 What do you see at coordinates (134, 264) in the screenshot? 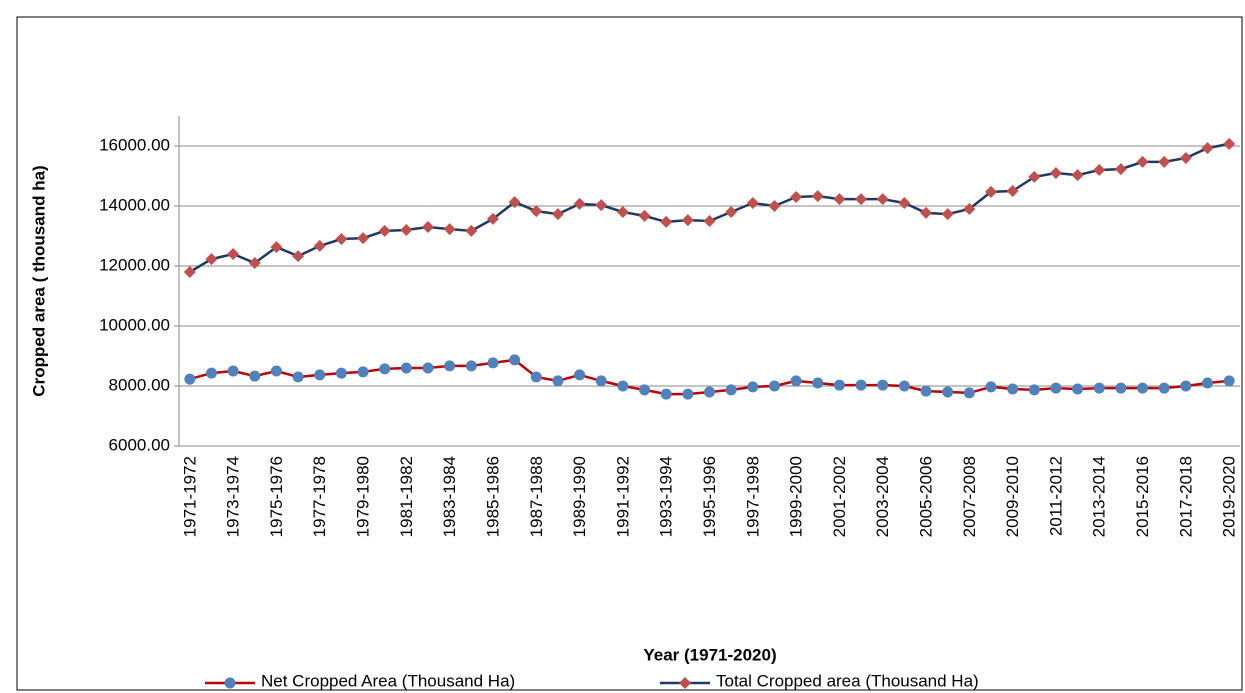
I see `y-tick-label: 12000.00` at bounding box center [134, 264].